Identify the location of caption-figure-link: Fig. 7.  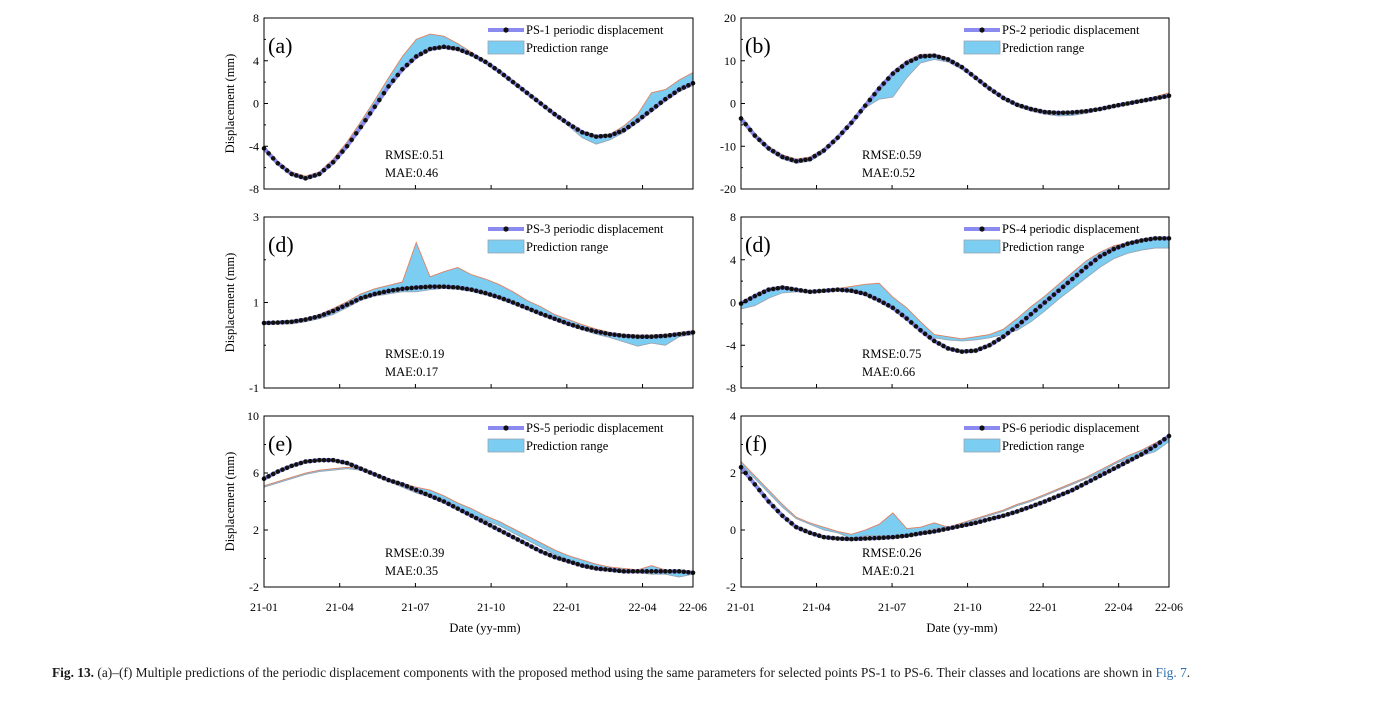
(1171, 672).